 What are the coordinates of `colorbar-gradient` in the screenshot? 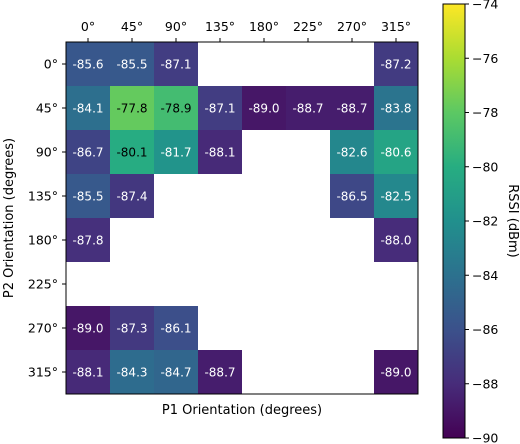 It's located at (454, 221).